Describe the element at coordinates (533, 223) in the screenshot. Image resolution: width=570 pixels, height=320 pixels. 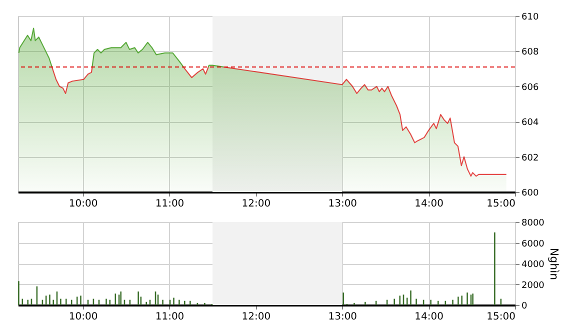
I see `y-tick-label: 8000` at that location.